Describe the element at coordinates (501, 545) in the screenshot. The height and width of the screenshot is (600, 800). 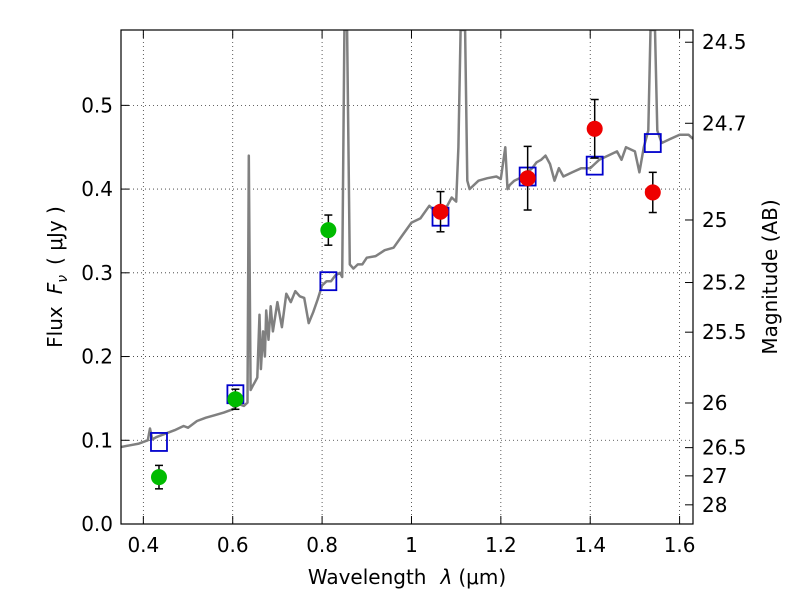
I see `x-tick-label: 1.2` at that location.